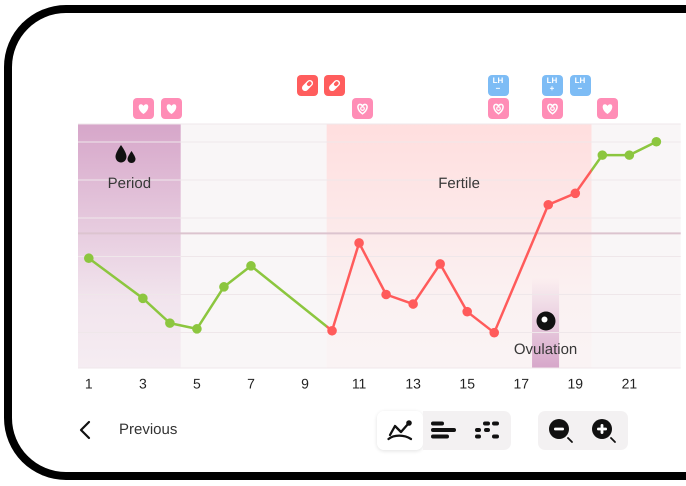 This screenshot has width=686, height=486. I want to click on x-tick-label: 3, so click(142, 383).